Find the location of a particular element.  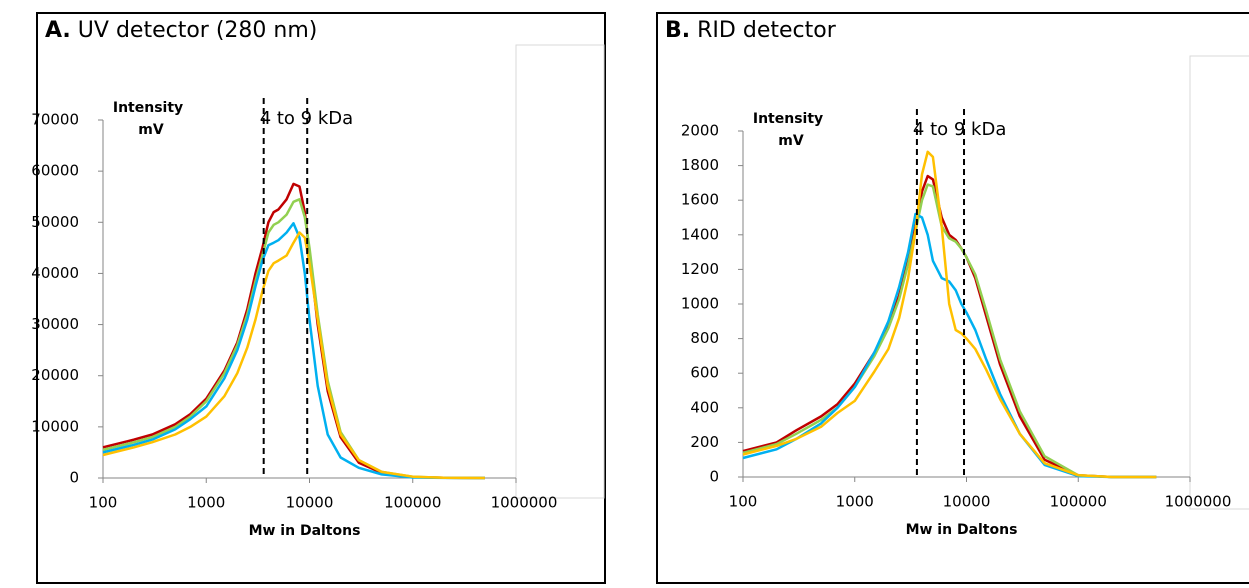

y-tick-label: 70000 is located at coordinates (55, 120).